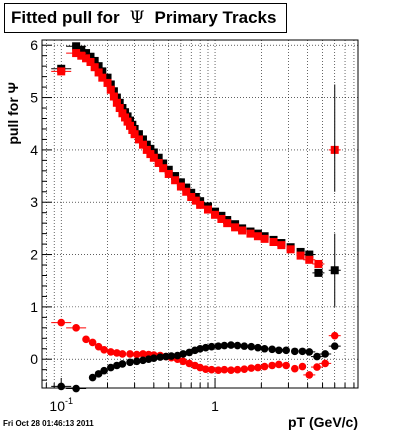 This screenshot has height=433, width=400. What do you see at coordinates (34, 98) in the screenshot?
I see `y-tick-label: 5` at bounding box center [34, 98].